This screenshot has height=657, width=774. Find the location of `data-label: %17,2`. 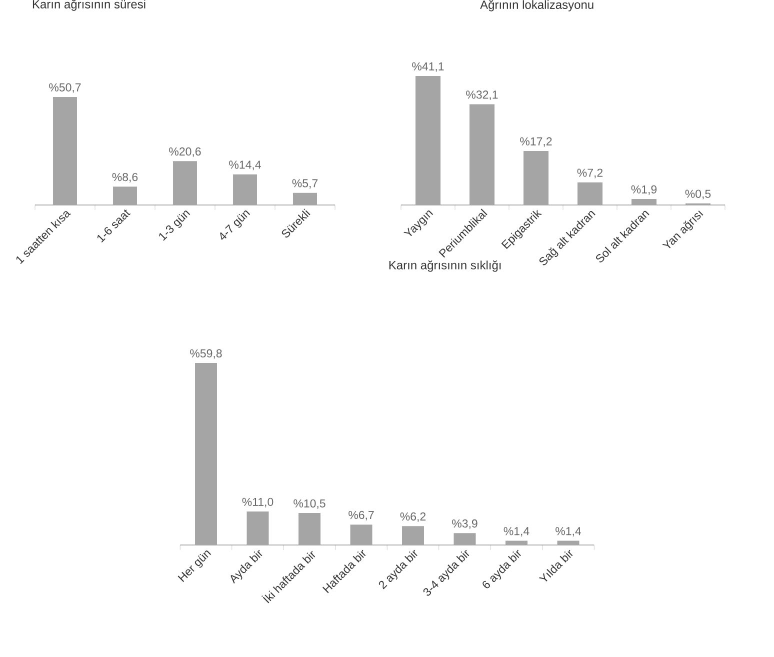

data-label: %17,2 is located at coordinates (536, 142).